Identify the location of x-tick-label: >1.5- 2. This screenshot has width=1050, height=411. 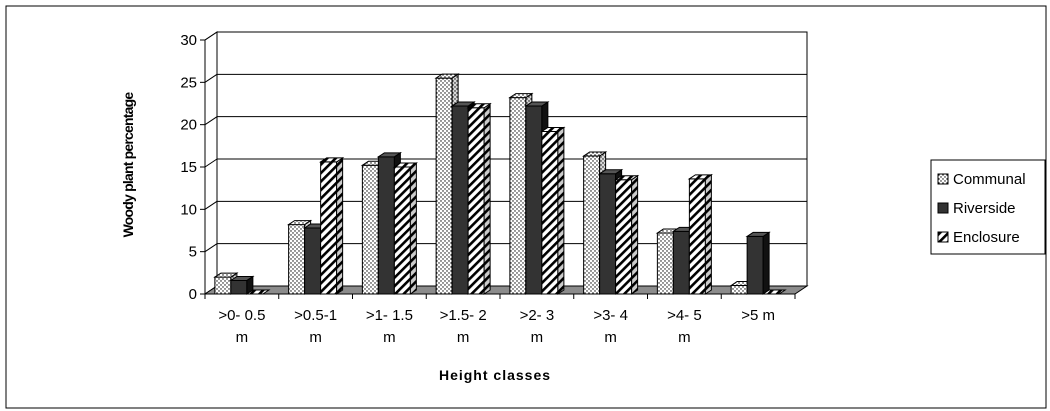
(463, 315).